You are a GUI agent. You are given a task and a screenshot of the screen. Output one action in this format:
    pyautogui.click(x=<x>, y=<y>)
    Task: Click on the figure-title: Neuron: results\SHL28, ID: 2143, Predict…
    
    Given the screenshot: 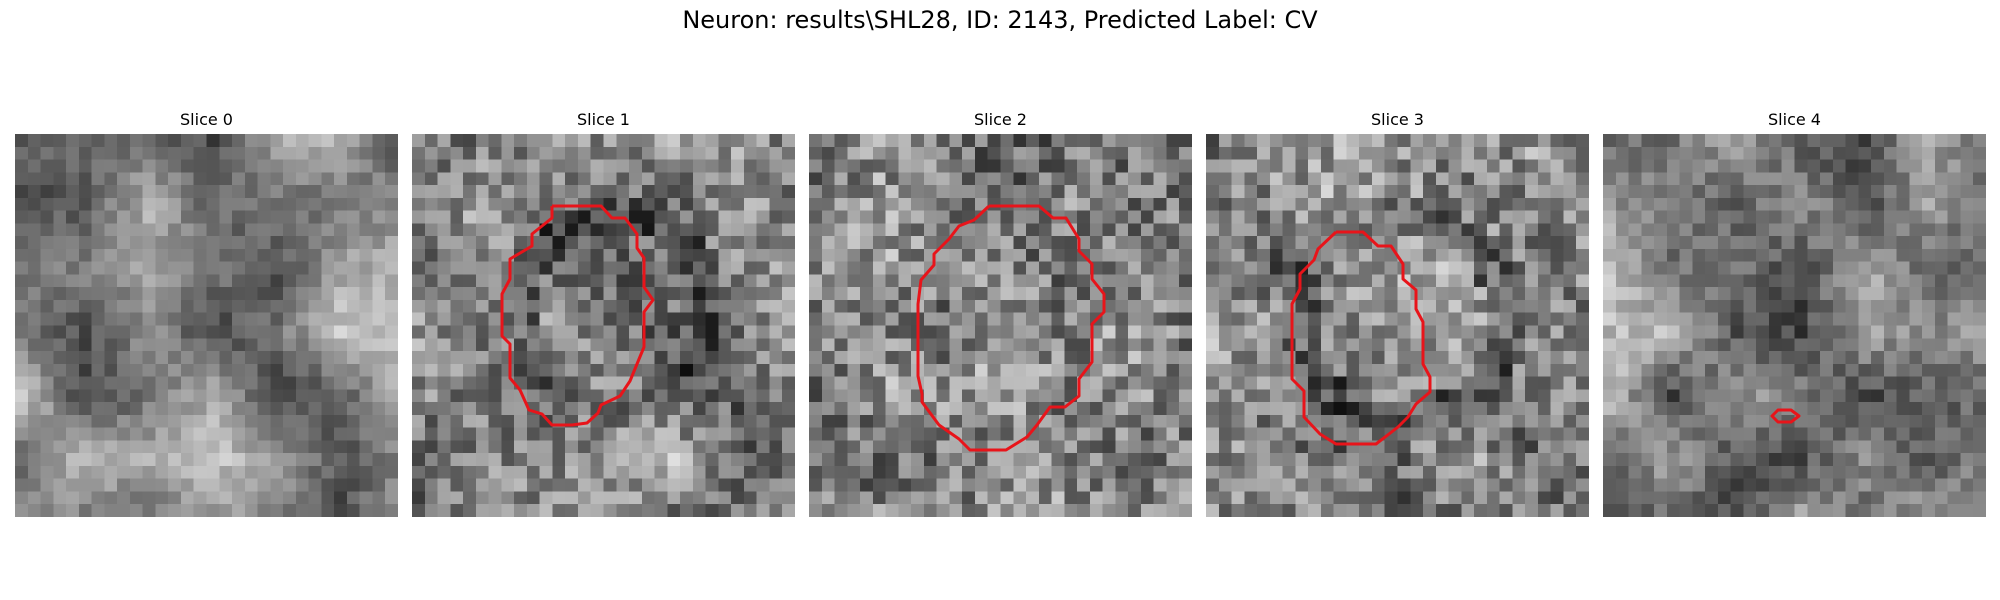 What is the action you would take?
    pyautogui.click(x=1000, y=20)
    